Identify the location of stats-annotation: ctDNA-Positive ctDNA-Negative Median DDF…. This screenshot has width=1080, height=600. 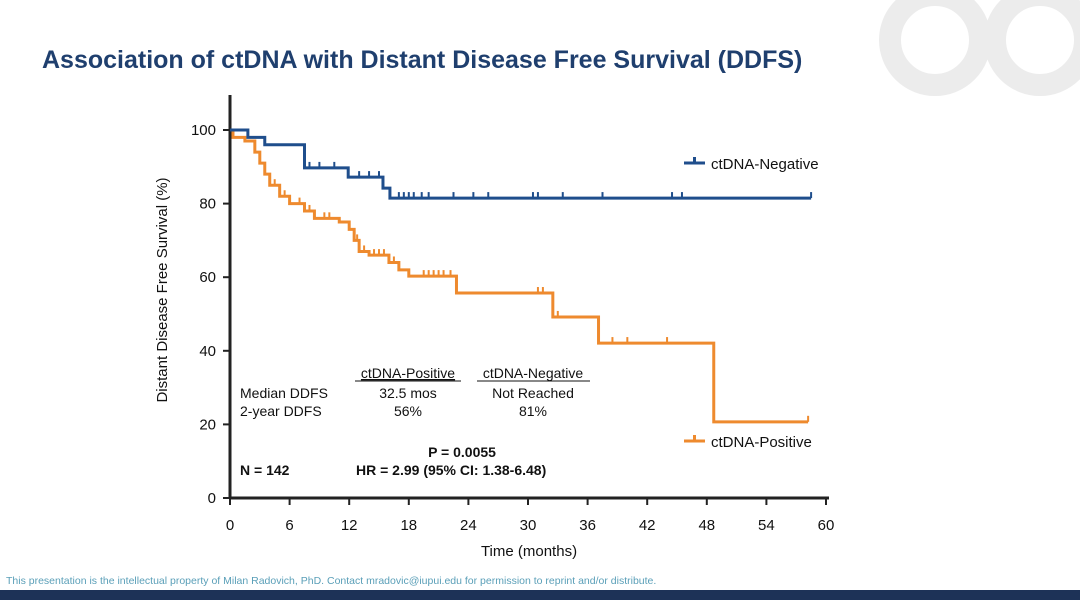
(415, 421).